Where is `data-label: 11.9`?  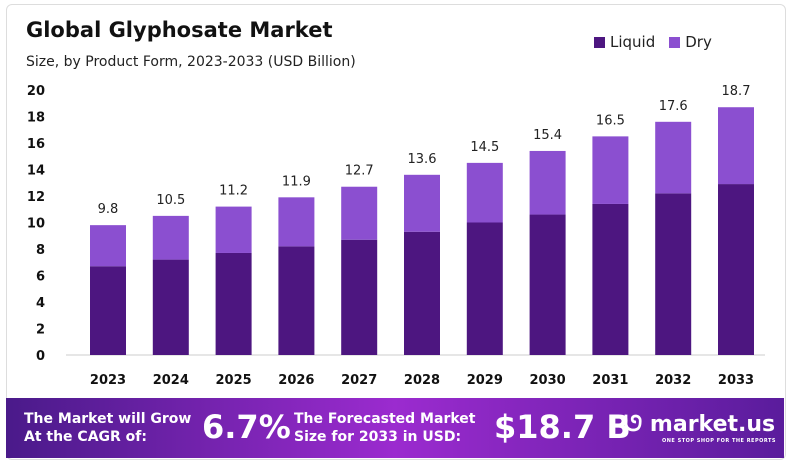 data-label: 11.9 is located at coordinates (296, 181).